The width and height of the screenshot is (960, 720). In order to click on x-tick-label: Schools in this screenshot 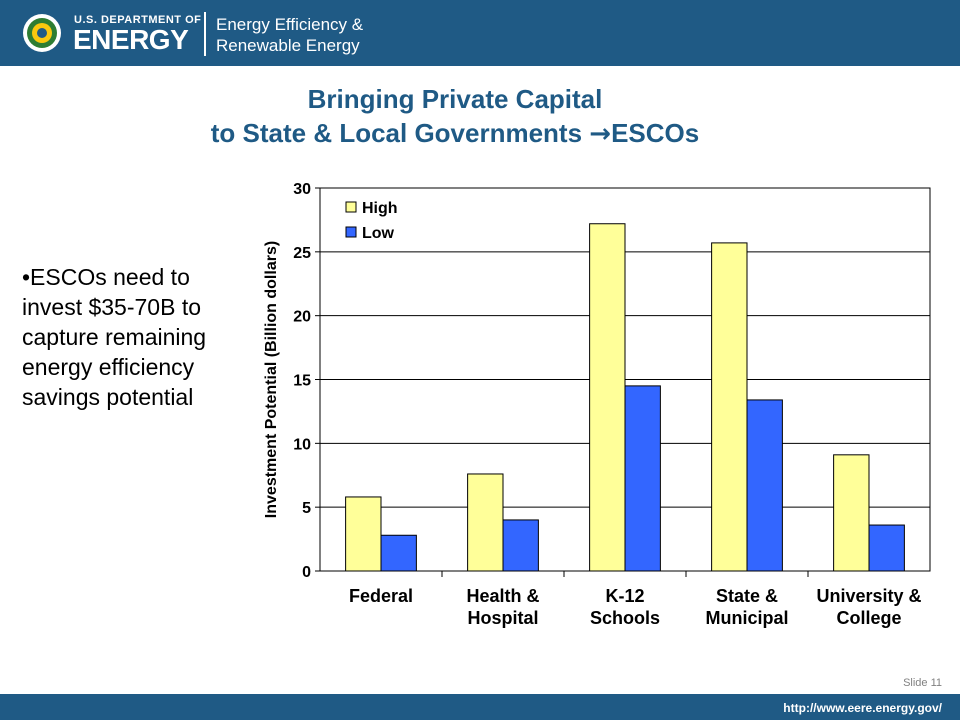, I will do `click(625, 618)`.